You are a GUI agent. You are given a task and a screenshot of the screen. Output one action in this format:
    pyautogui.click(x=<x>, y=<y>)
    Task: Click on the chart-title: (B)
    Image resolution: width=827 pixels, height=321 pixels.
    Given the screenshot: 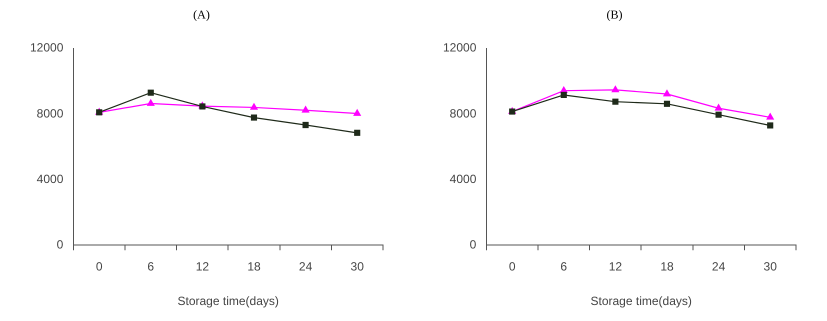 What is the action you would take?
    pyautogui.click(x=614, y=14)
    